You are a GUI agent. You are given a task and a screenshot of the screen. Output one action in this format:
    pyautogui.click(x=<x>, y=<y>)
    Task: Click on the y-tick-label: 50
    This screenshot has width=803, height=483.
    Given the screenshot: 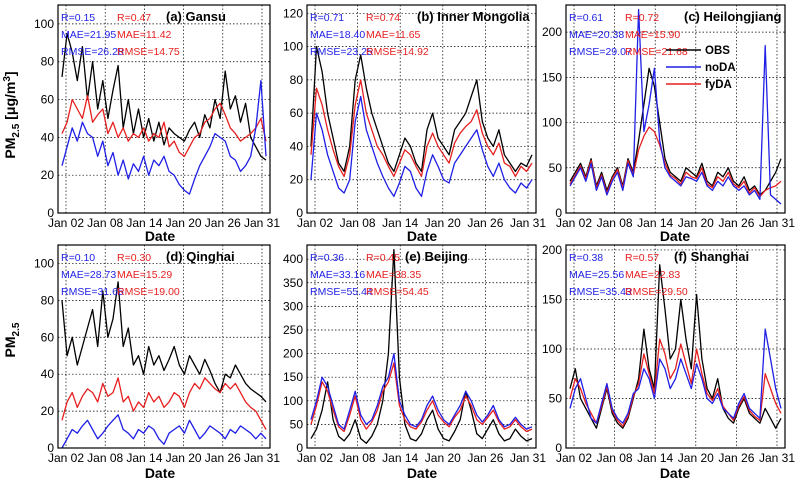 What is the action you would take?
    pyautogui.click(x=556, y=398)
    